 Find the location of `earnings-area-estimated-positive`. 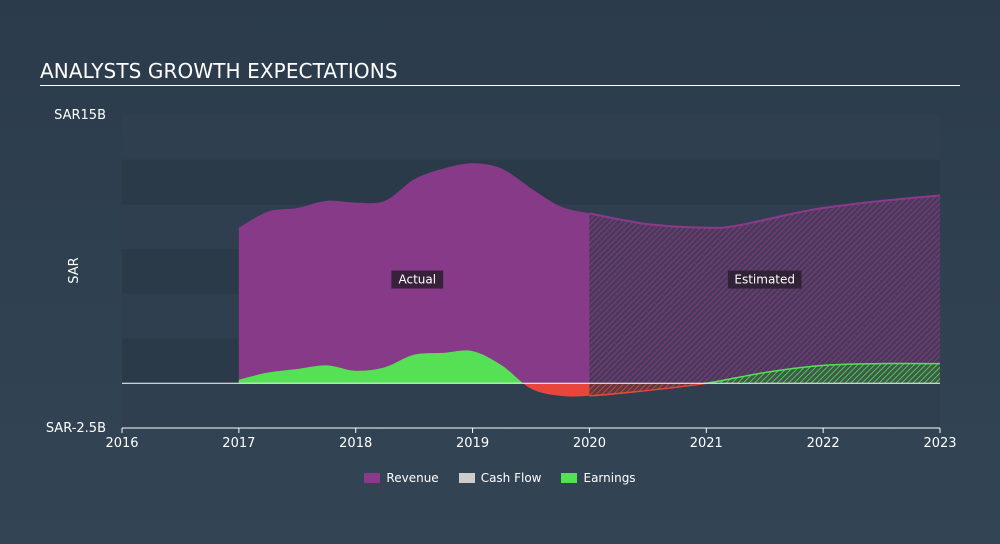

earnings-area-estimated-positive is located at coordinates (823, 373).